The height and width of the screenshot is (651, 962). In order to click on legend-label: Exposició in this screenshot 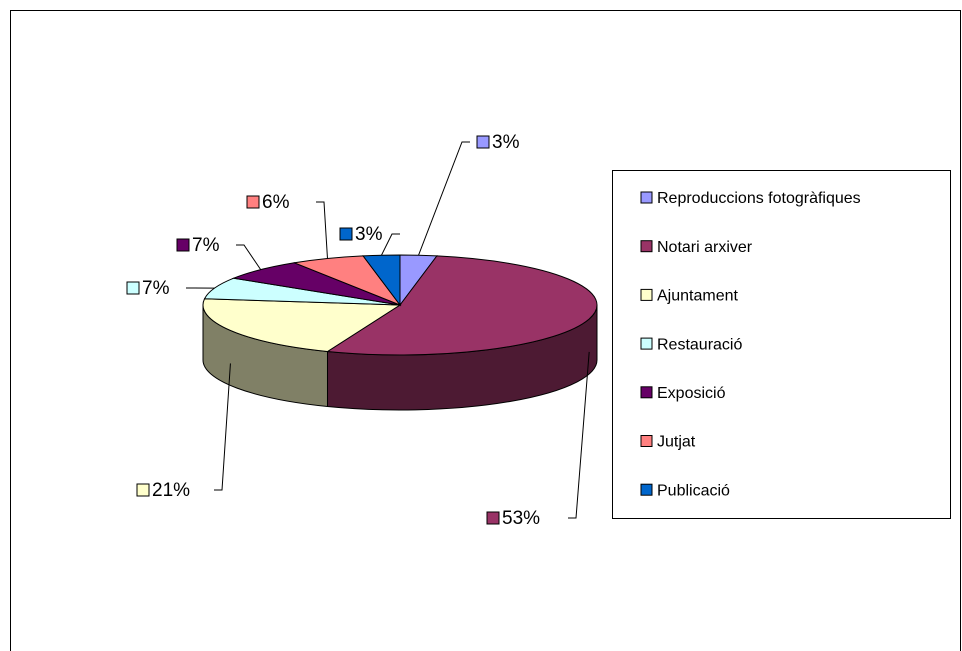, I will do `click(691, 393)`.